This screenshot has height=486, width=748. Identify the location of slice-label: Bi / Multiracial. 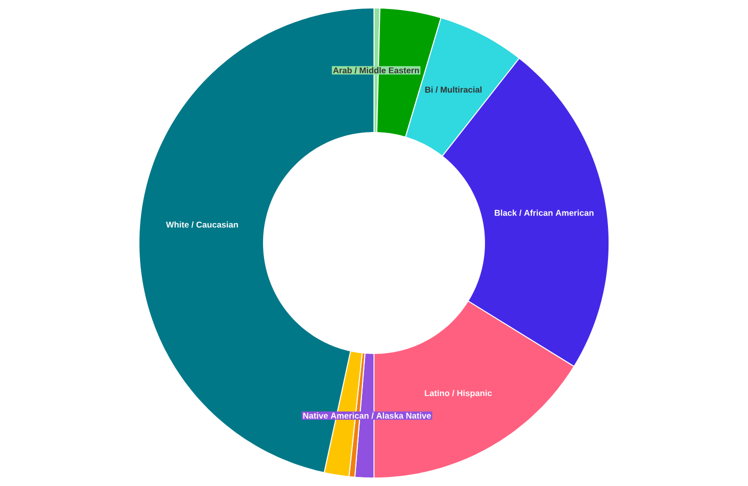
(453, 89).